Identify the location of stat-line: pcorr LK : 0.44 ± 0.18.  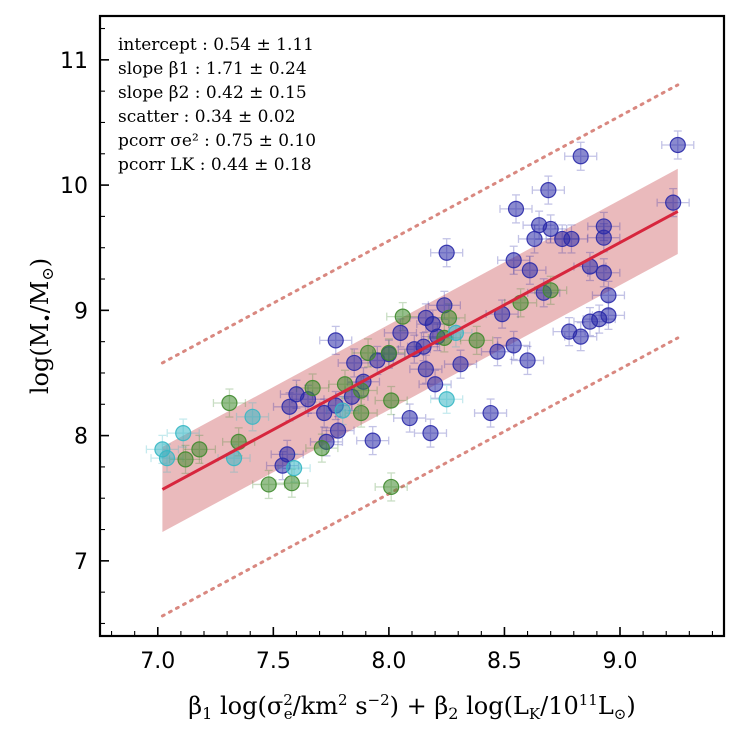
(215, 165).